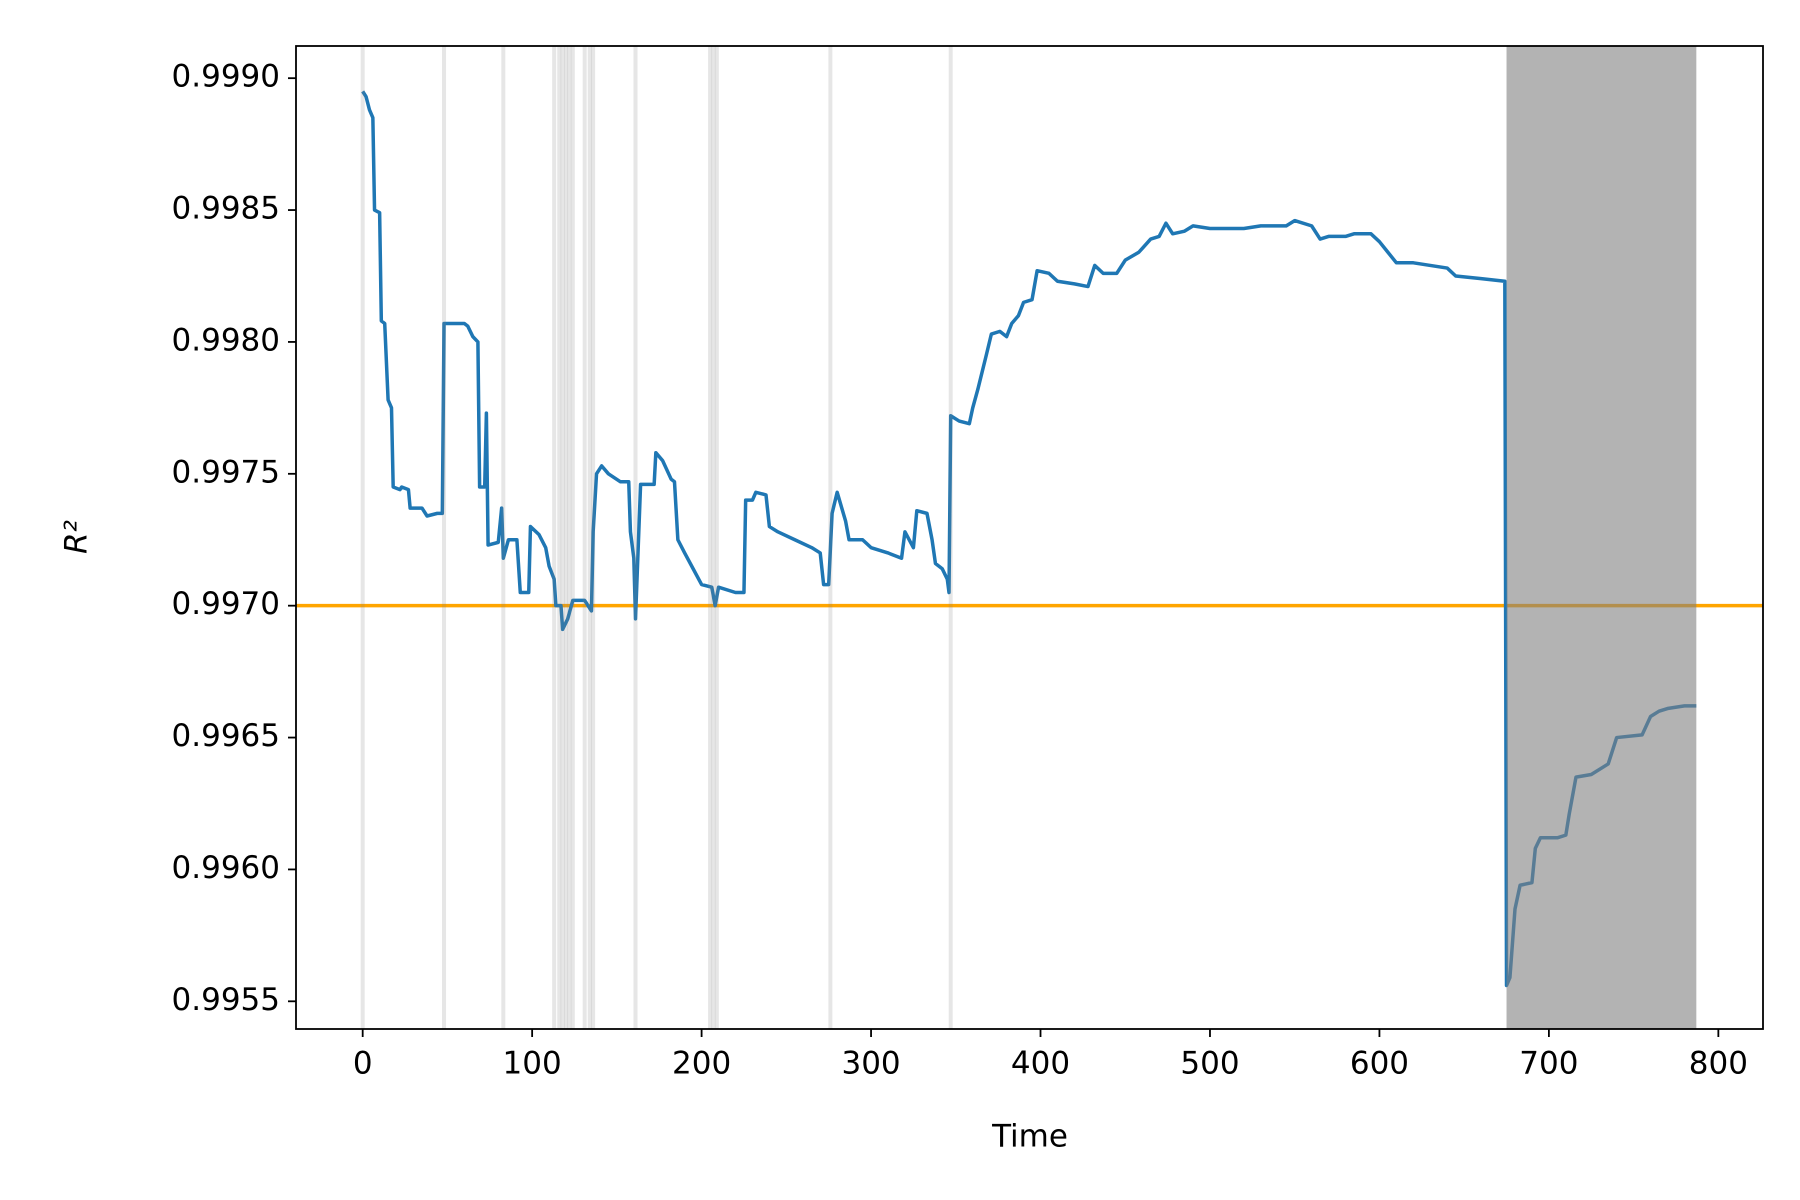 The height and width of the screenshot is (1200, 1800). I want to click on x-tick-label: 300, so click(870, 1064).